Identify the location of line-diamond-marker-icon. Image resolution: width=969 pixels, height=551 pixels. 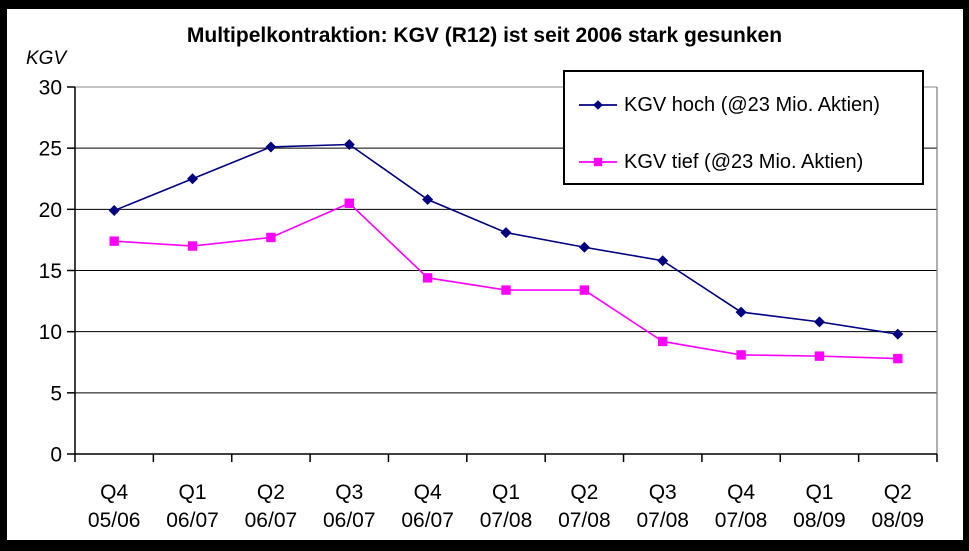
(598, 105).